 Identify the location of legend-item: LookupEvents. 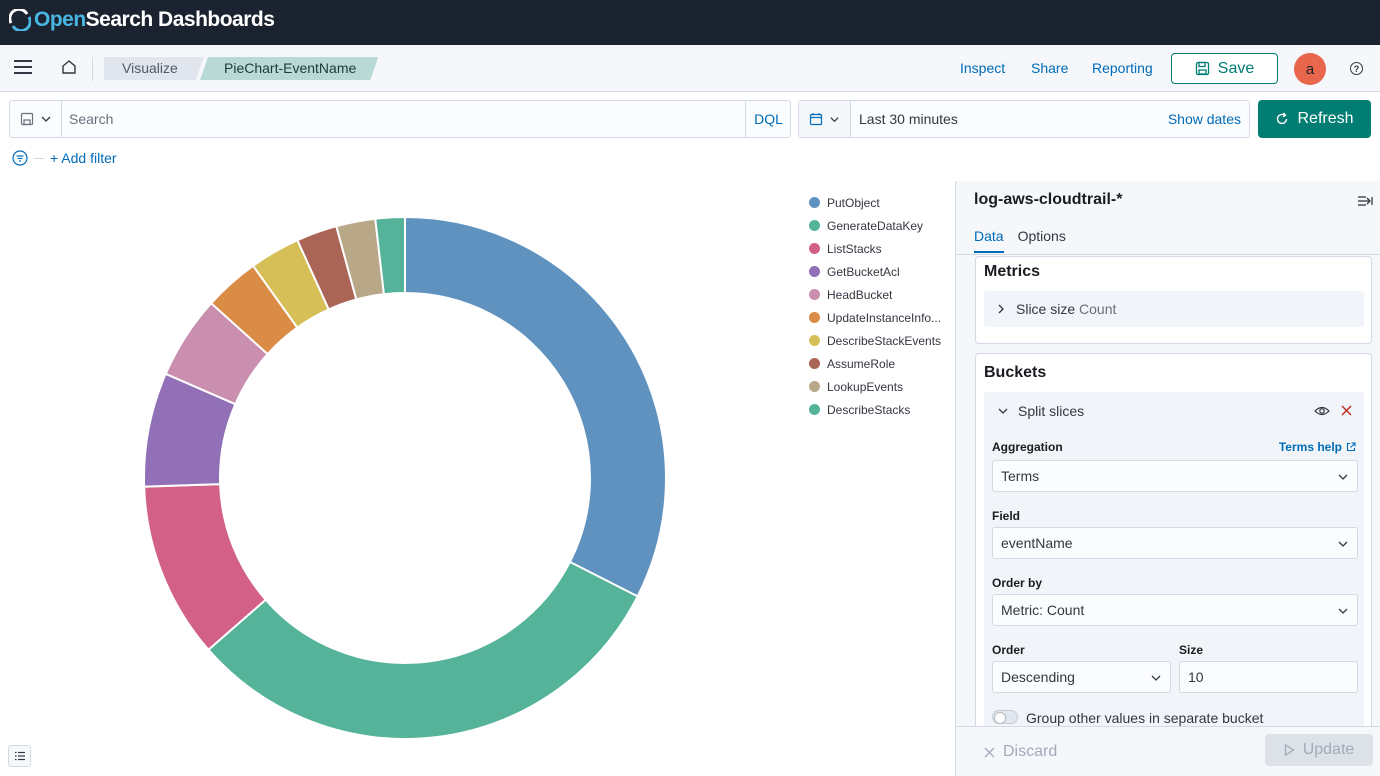
(879, 386).